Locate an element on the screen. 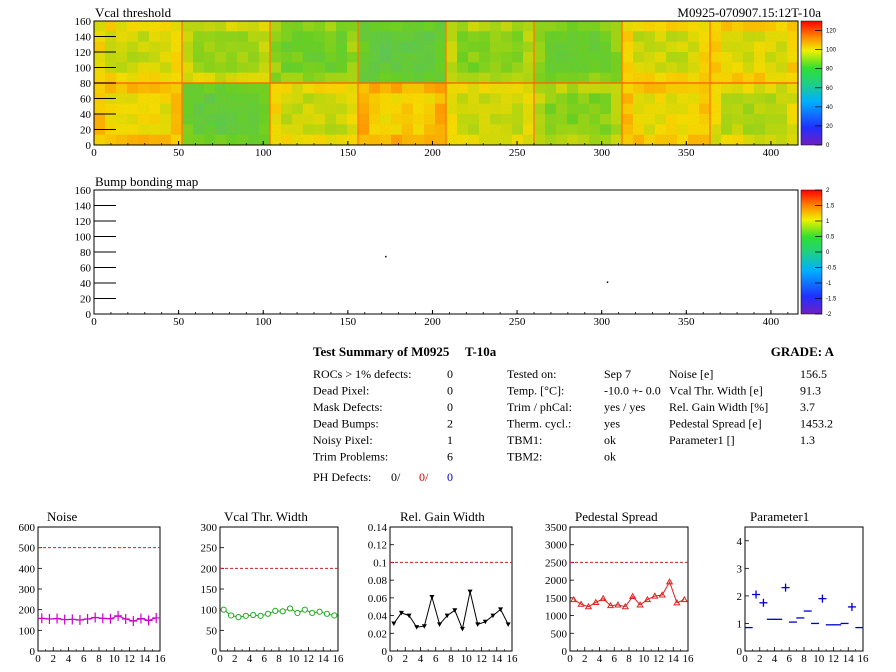  x-tick-label: 50 is located at coordinates (179, 153).